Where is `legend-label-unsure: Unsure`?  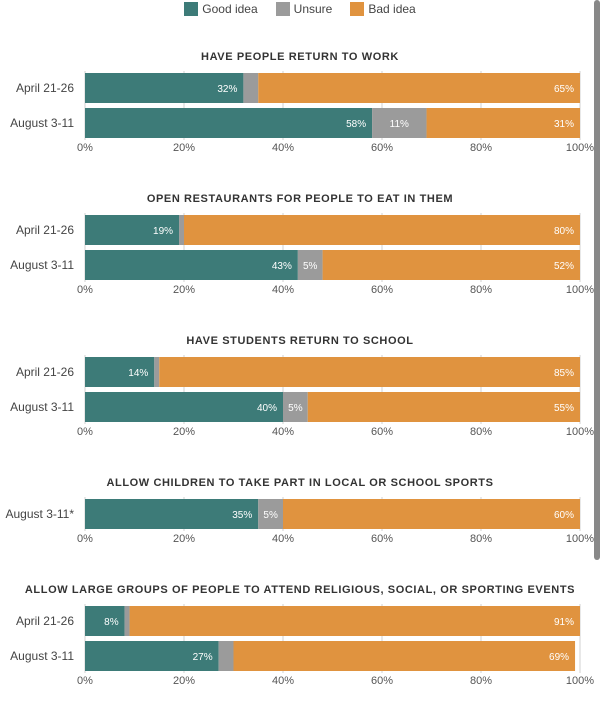 legend-label-unsure: Unsure is located at coordinates (313, 9).